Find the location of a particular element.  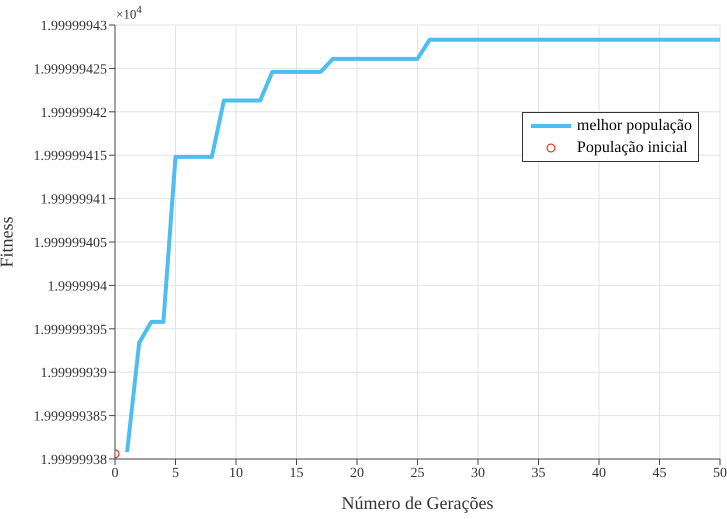

x-tick-label: 30 is located at coordinates (478, 473).